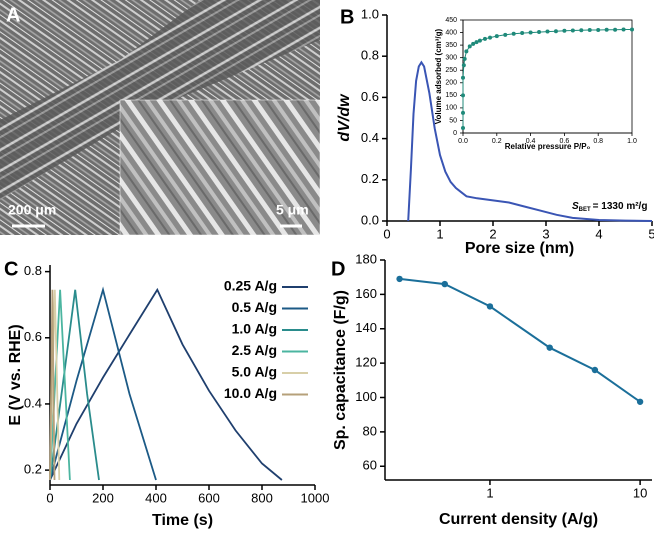 The width and height of the screenshot is (654, 541). What do you see at coordinates (315, 497) in the screenshot?
I see `x-tick-label: 1000` at bounding box center [315, 497].